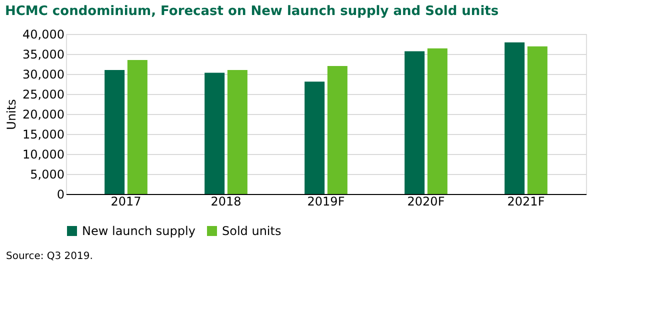 Image resolution: width=655 pixels, height=312 pixels. Describe the element at coordinates (43, 115) in the screenshot. I see `y-tick-label: 20,000` at that location.